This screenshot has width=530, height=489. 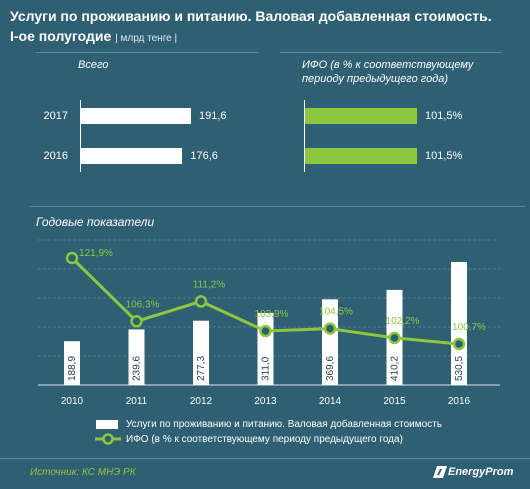 I want to click on legend-bar-swatch, so click(x=107, y=424).